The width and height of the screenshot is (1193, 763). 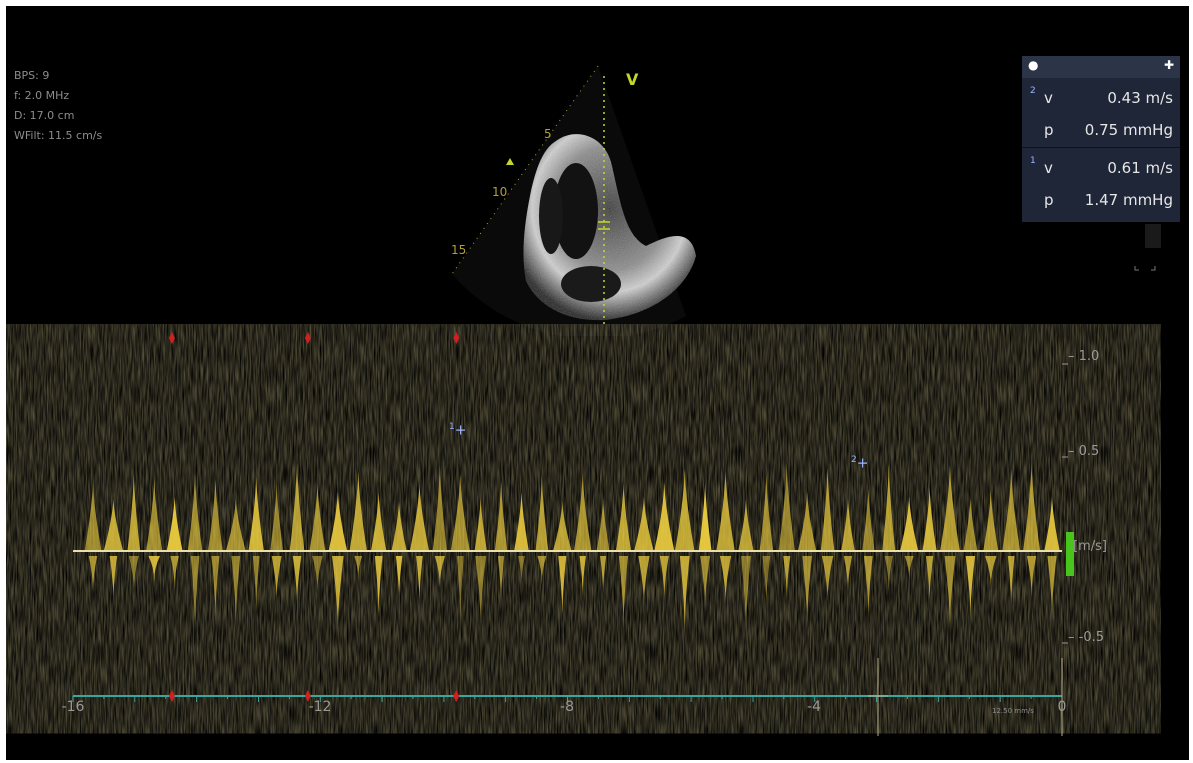 I want to click on measurement-cursor-2: 2+, so click(x=860, y=463).